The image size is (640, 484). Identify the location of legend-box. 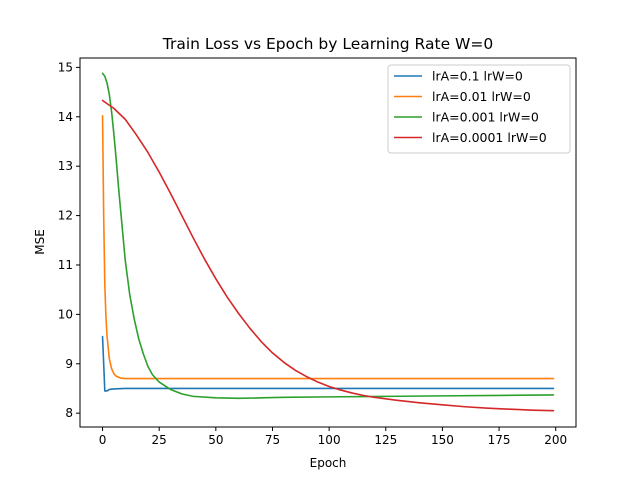
(479, 109).